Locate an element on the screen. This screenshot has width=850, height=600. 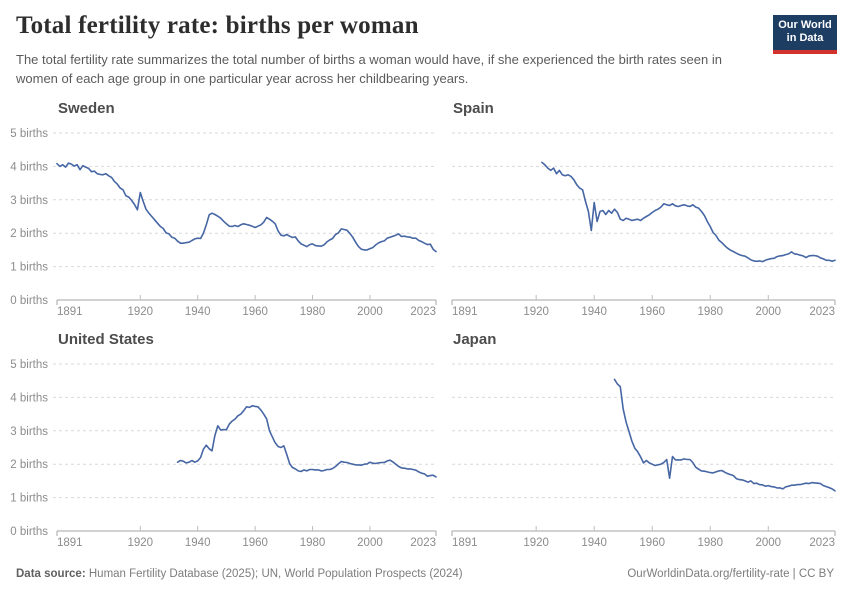
owid-logo: Our World in Data is located at coordinates (805, 34).